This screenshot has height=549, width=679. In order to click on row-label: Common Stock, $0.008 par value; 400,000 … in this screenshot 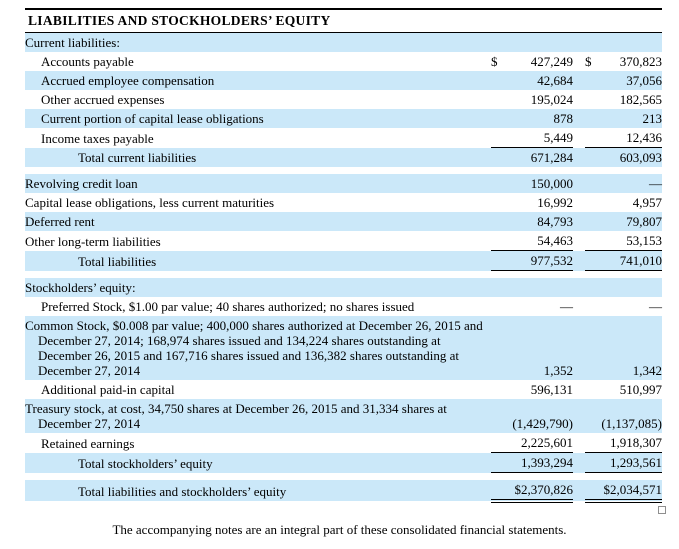, I will do `click(258, 348)`.